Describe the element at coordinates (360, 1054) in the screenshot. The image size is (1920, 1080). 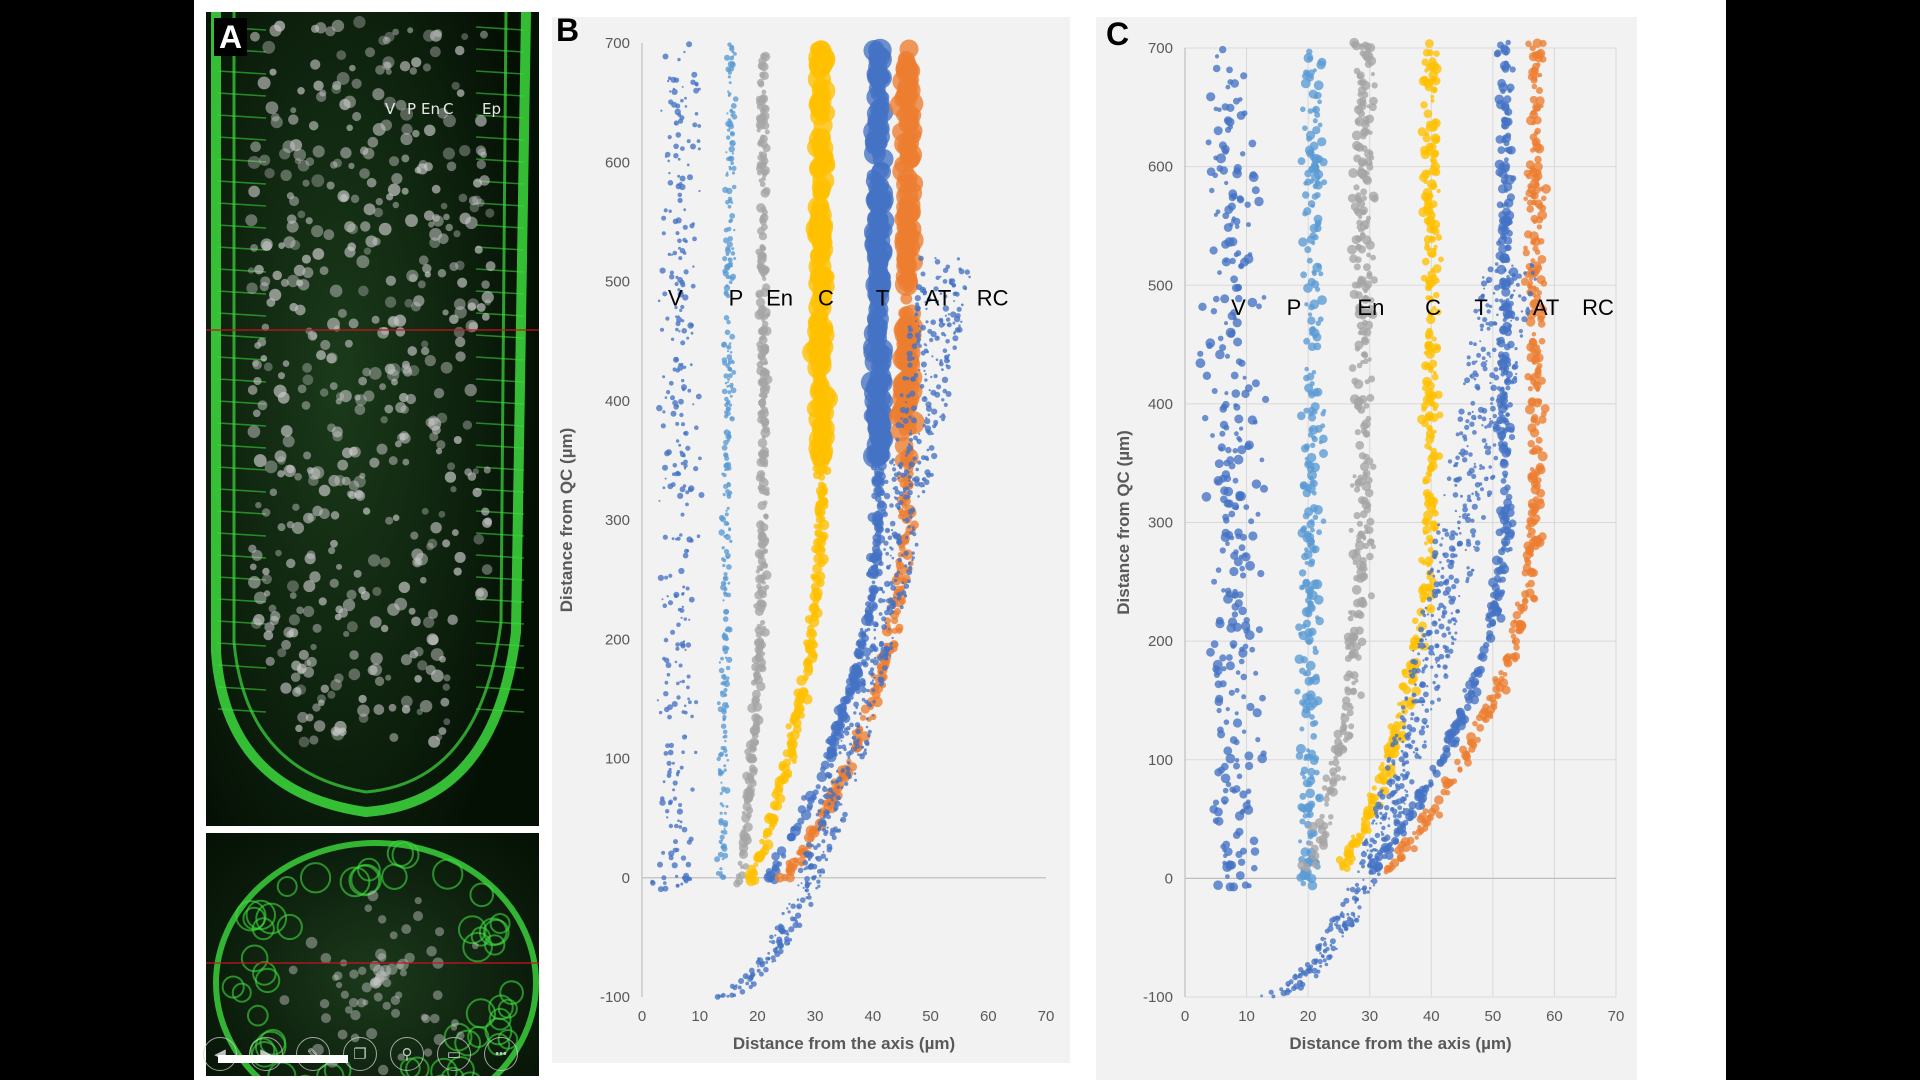
I see `slides-button: ❐` at that location.